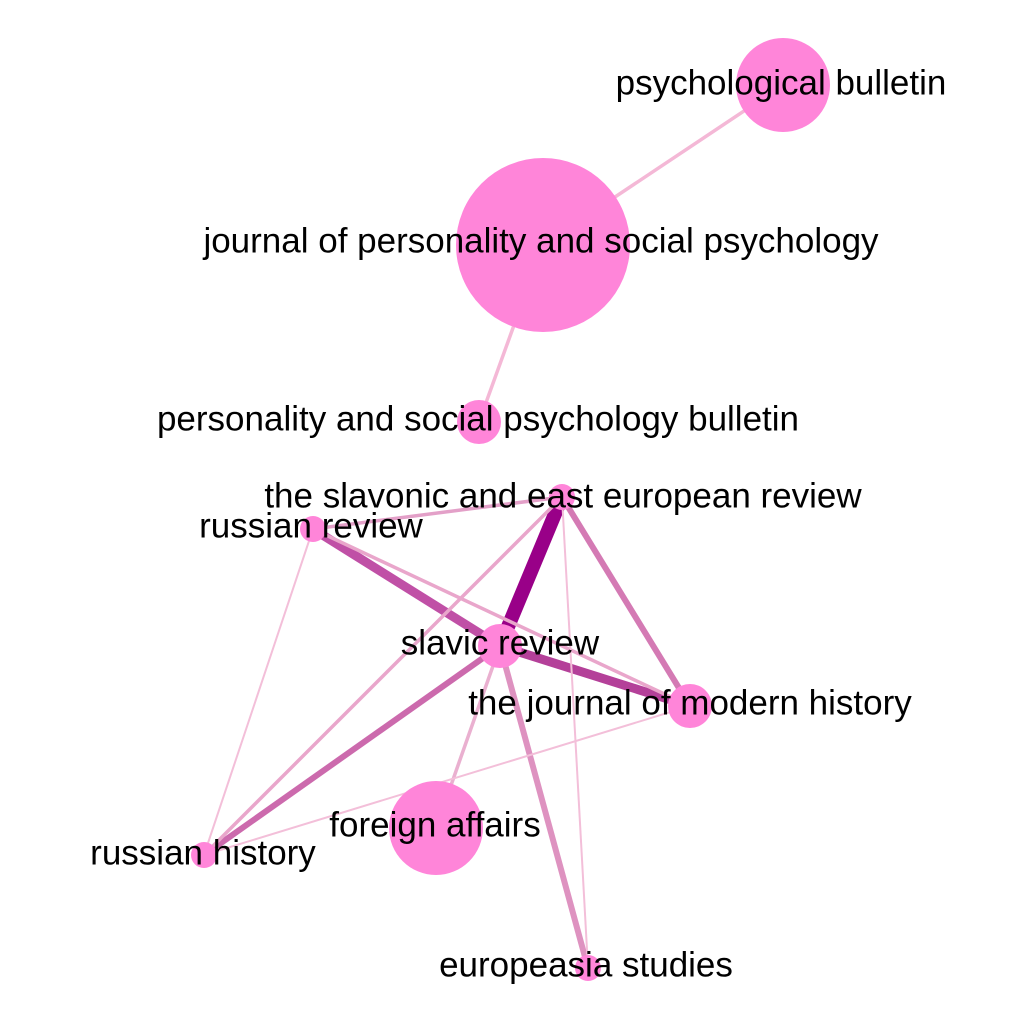 The height and width of the screenshot is (1024, 1024). I want to click on edge-slavic_review-russian_history, so click(352, 750).